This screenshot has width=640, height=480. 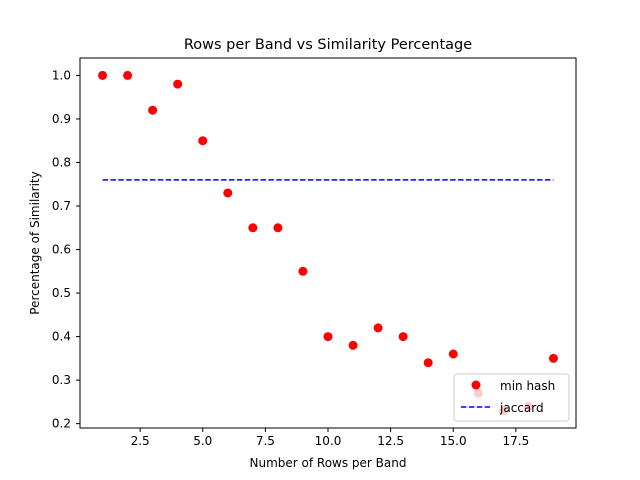 What do you see at coordinates (61, 119) in the screenshot?
I see `y-tick-label: 0.9` at bounding box center [61, 119].